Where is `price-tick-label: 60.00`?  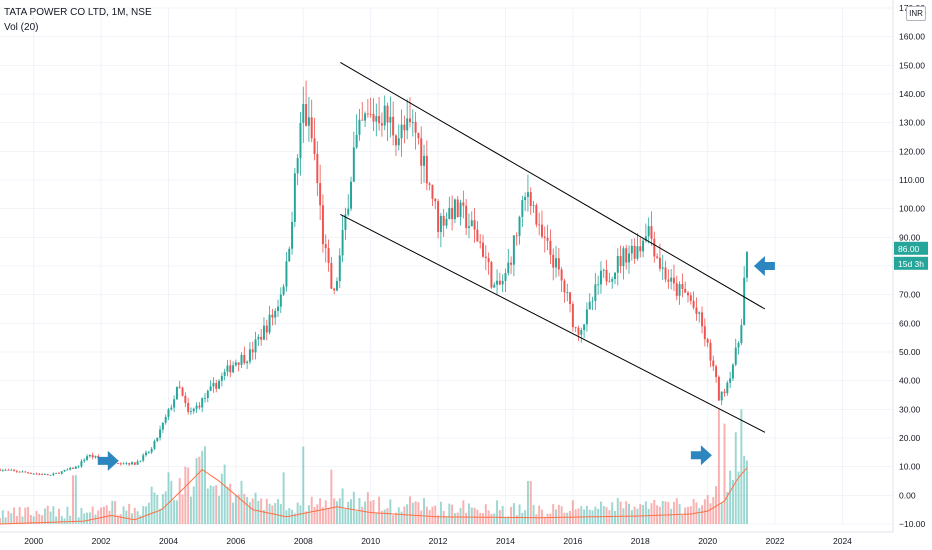
price-tick-label: 60.00 is located at coordinates (910, 323).